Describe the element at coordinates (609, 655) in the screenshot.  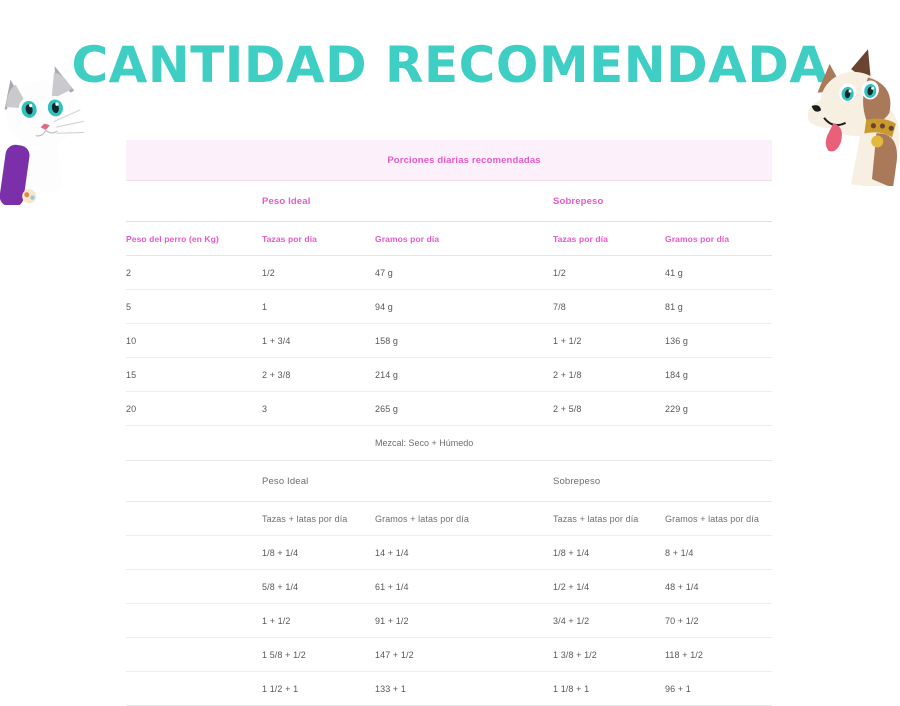
I see `cell-cups-cans-overweight: 1 3/8 + 1/2` at that location.